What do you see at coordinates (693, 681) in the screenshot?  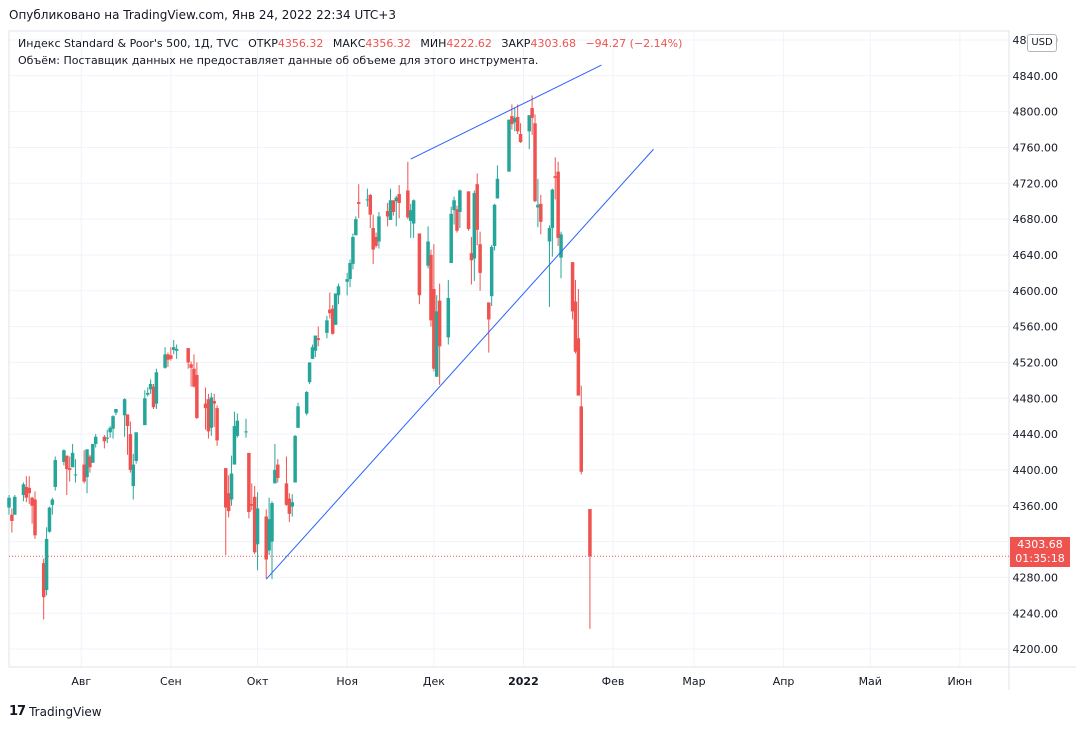 I see `time-tick-label: Мар` at bounding box center [693, 681].